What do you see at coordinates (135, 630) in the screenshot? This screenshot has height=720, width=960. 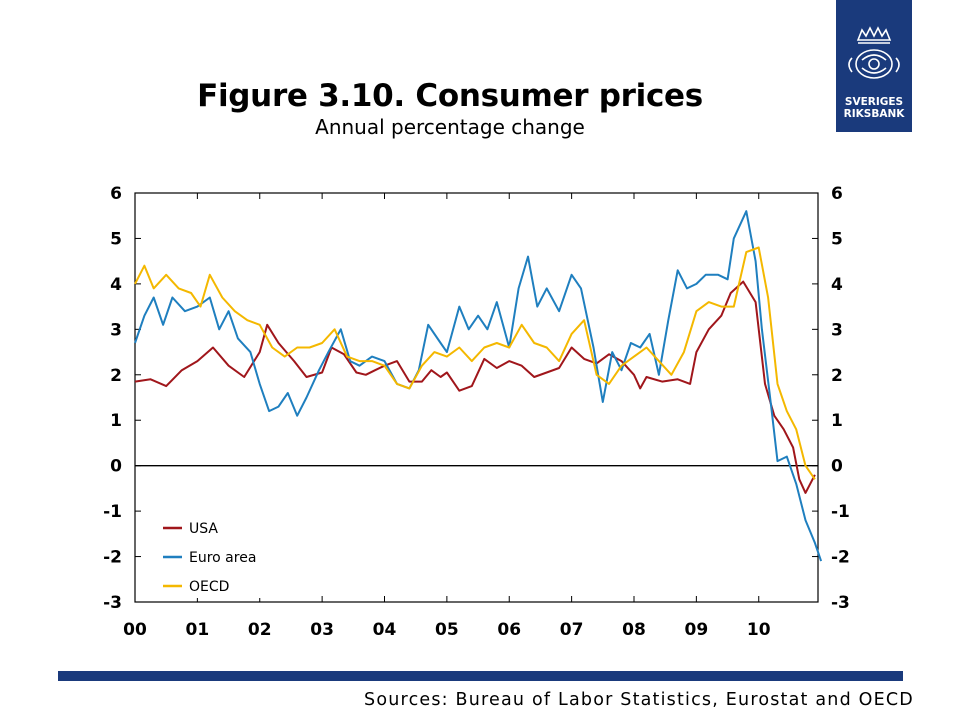 I see `x-tick-label: 00` at bounding box center [135, 630].